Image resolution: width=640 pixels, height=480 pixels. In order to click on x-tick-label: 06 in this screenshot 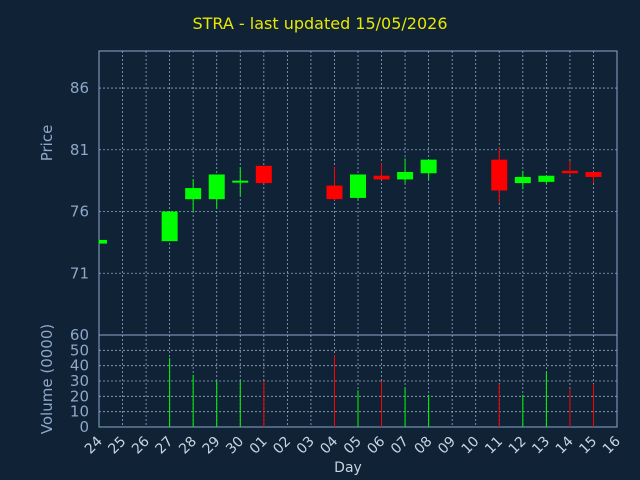, I will do `click(376, 445)`.